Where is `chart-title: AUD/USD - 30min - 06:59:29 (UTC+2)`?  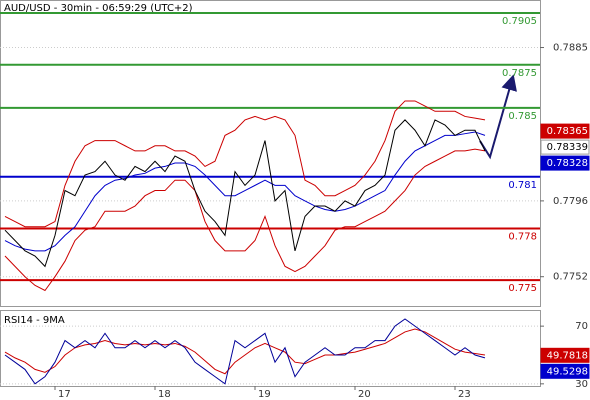
chart-title: AUD/USD - 30min - 06:59:29 (UTC+2) is located at coordinates (98, 8).